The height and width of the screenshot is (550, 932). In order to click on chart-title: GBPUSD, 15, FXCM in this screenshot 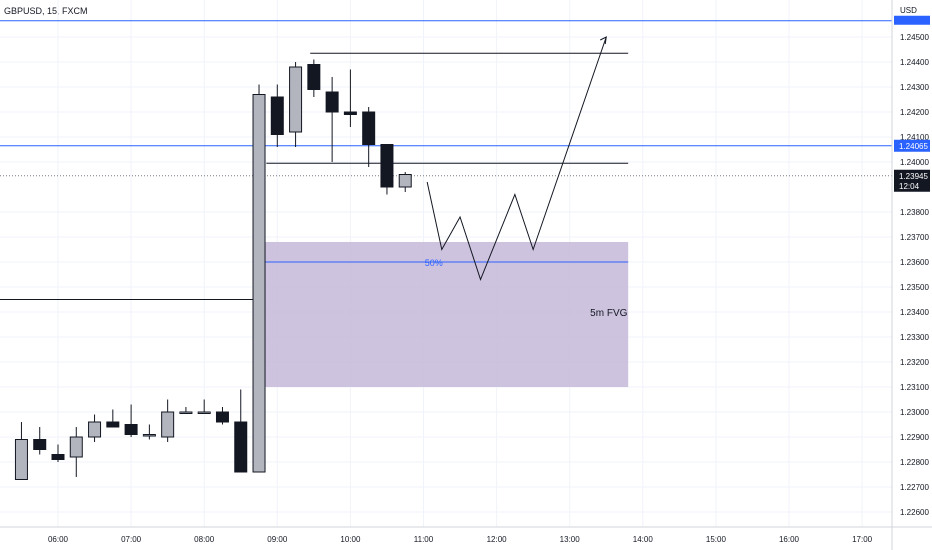, I will do `click(46, 11)`.